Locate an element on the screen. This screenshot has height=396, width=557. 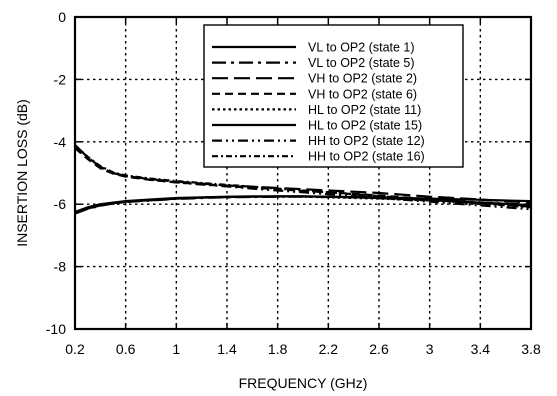
x-tick-label: 2.6 is located at coordinates (379, 349).